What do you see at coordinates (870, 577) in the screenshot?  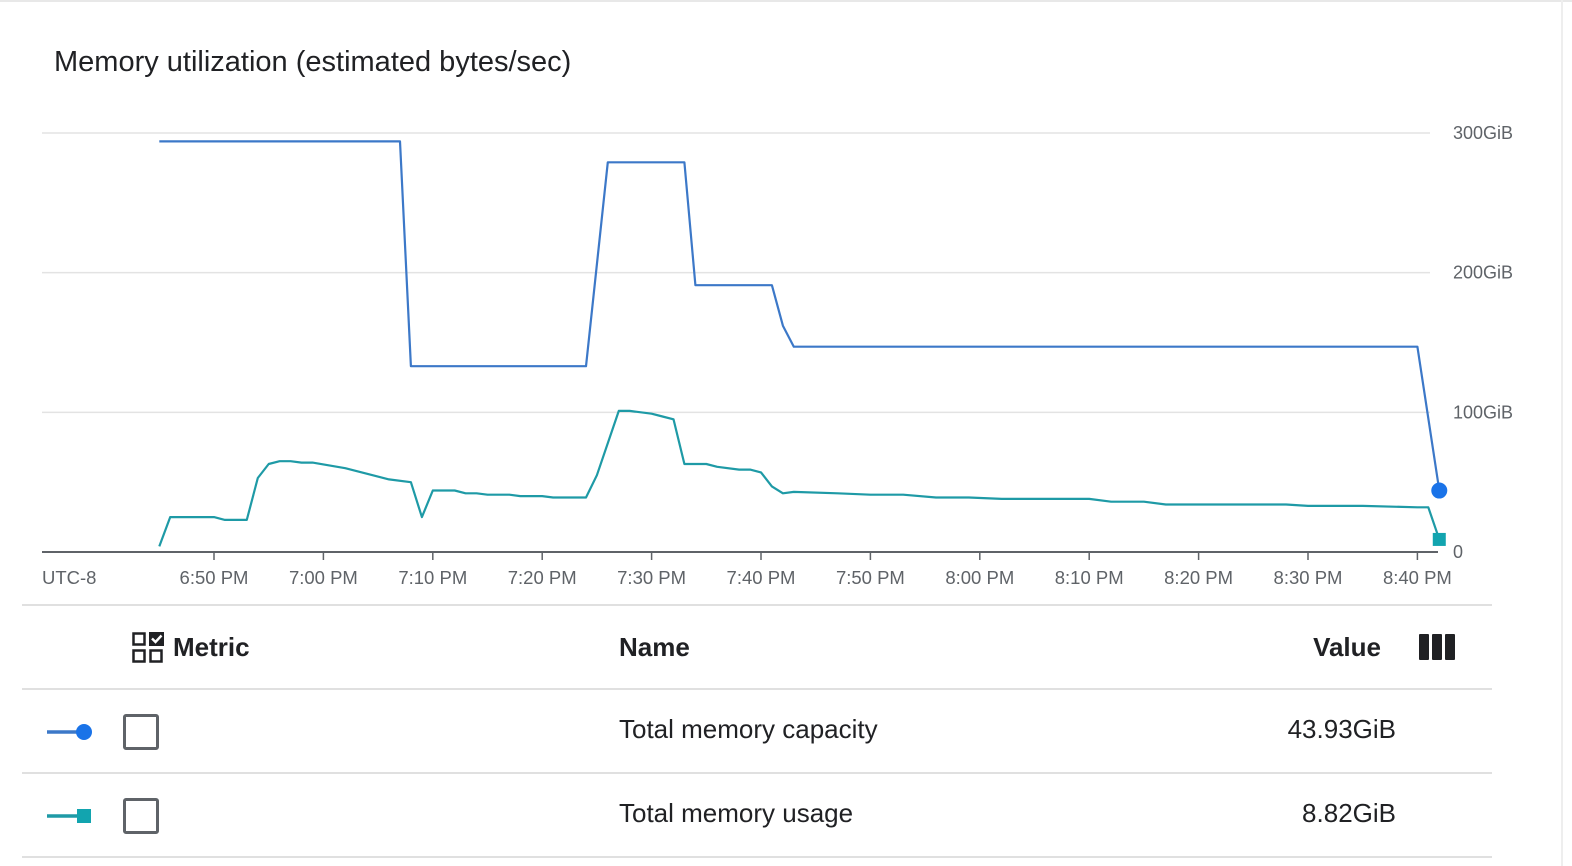 I see `x-tick-label: 7:50 PM` at bounding box center [870, 577].